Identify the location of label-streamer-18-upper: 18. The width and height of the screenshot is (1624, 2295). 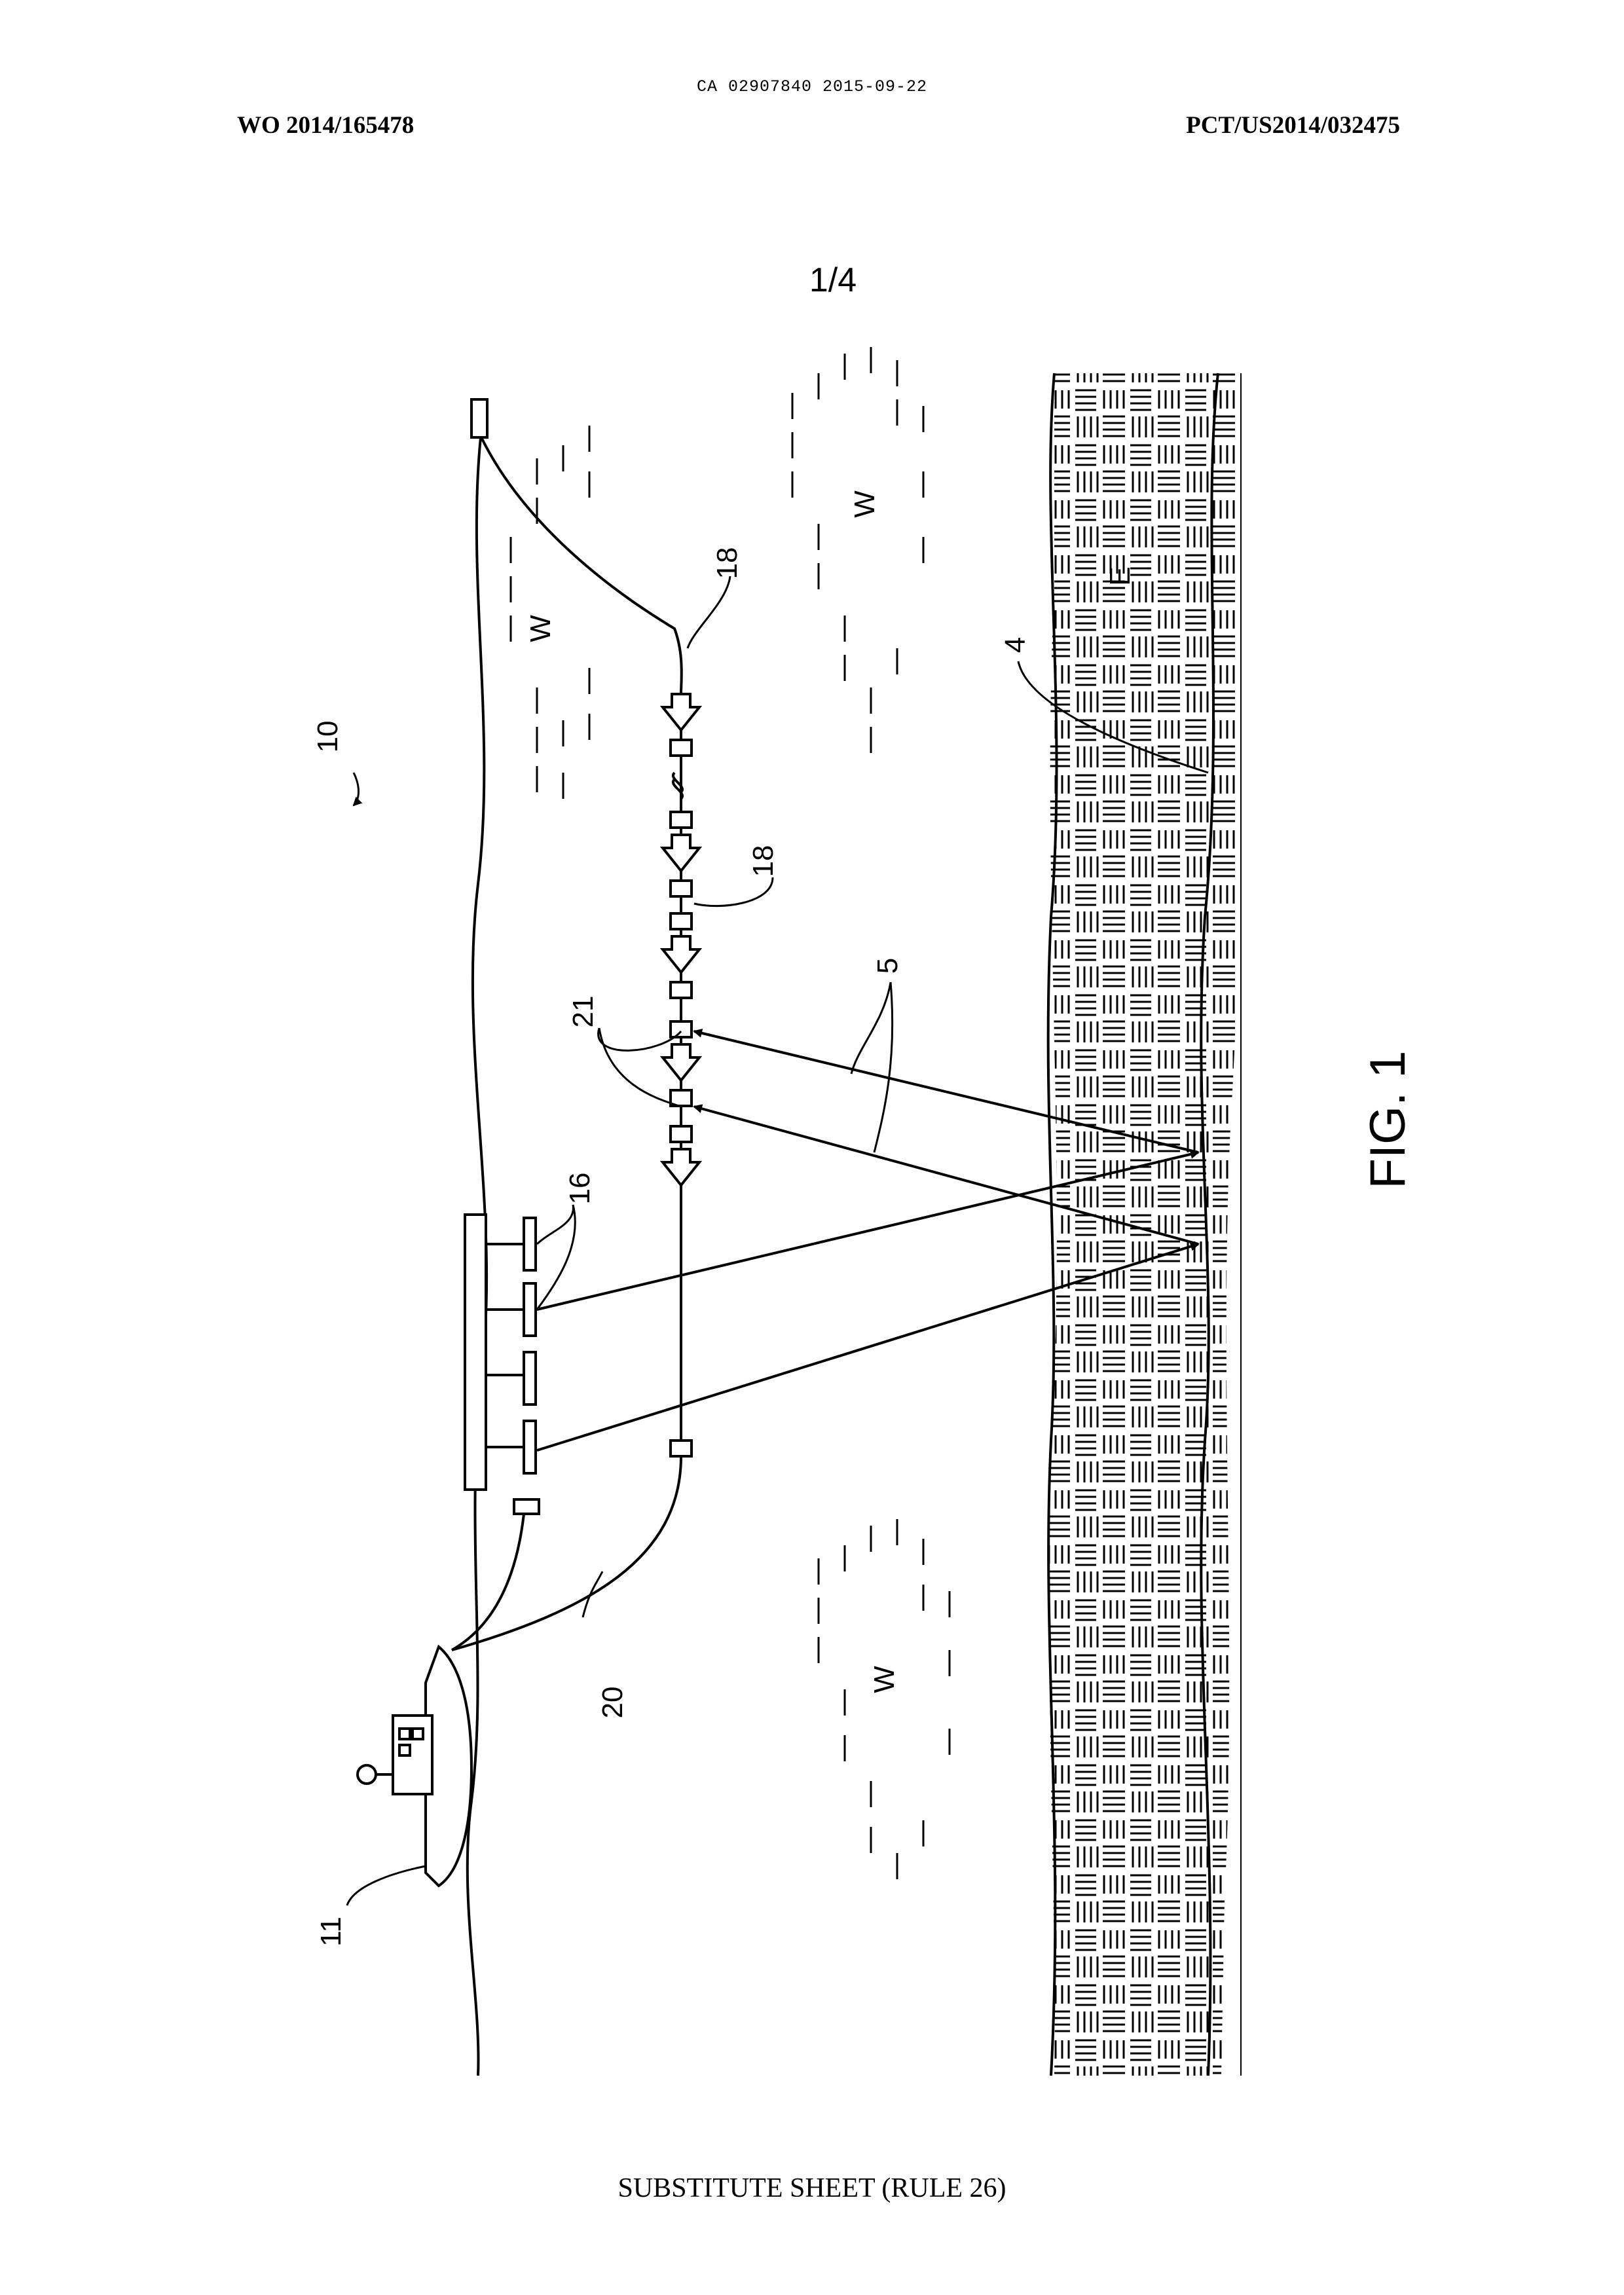
(727, 563).